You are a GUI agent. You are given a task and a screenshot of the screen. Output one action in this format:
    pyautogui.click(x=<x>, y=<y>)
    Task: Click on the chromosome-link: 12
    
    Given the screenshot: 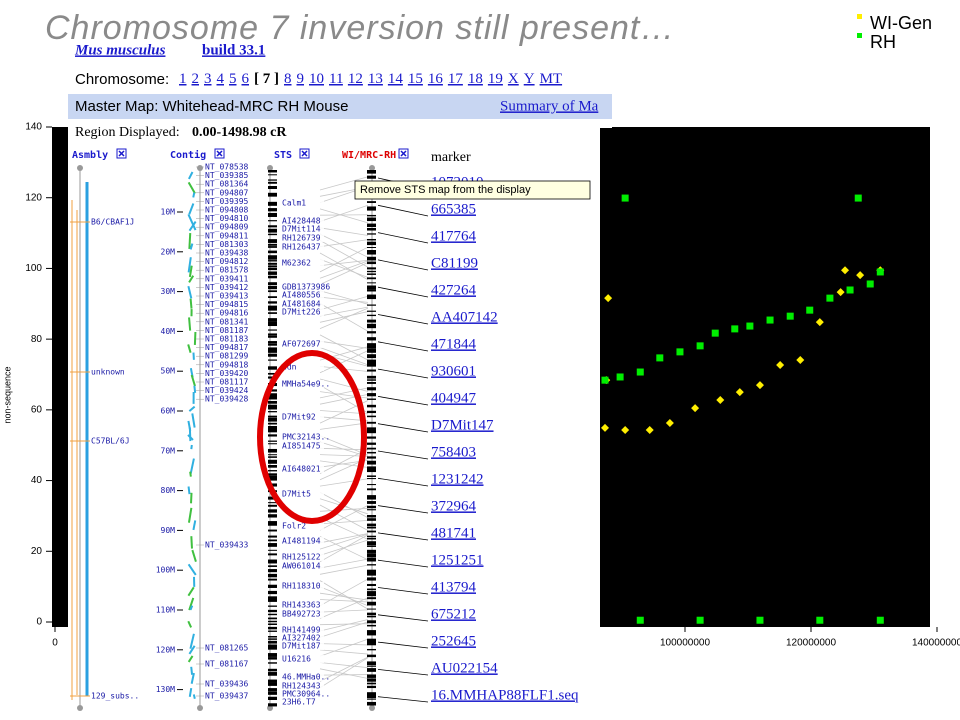 What is the action you would take?
    pyautogui.click(x=355, y=79)
    